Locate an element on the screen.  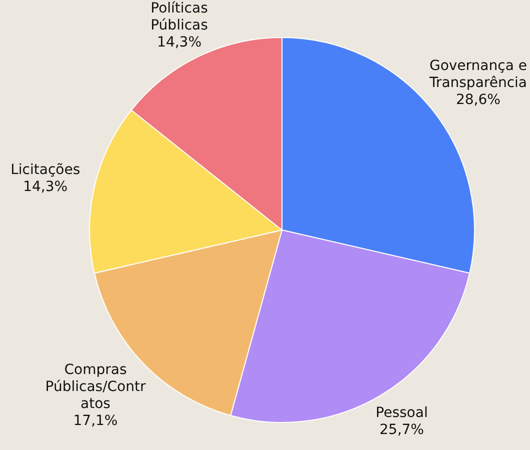
data-label: 25,7% is located at coordinates (402, 430).